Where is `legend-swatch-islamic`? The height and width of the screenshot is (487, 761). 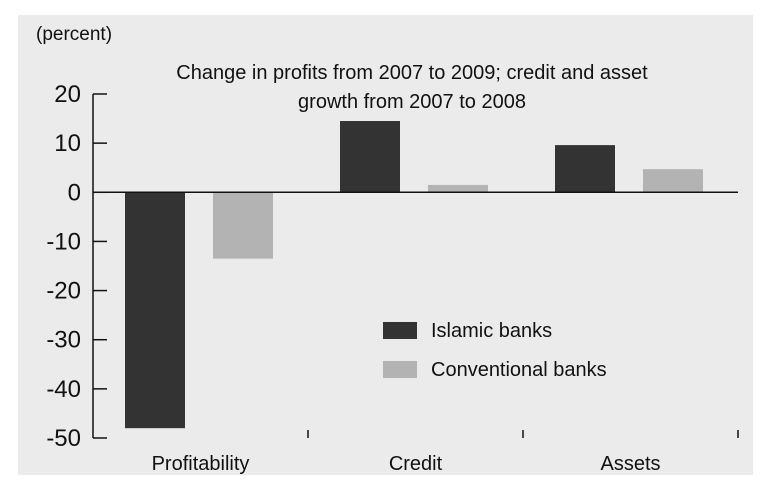
legend-swatch-islamic is located at coordinates (400, 330).